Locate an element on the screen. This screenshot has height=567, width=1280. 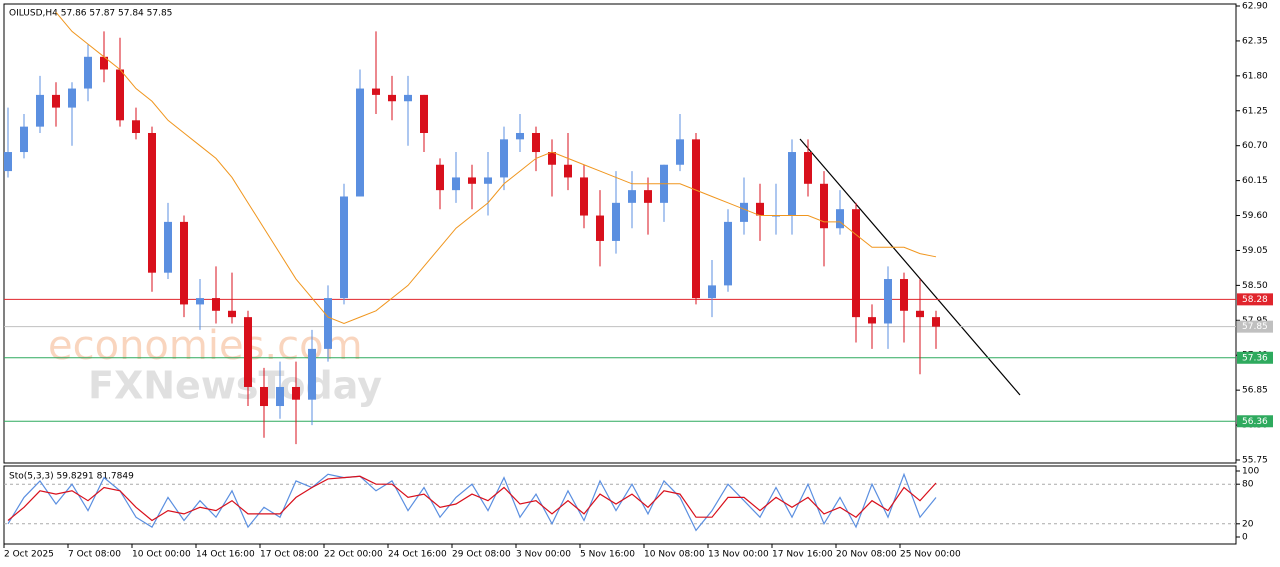
y-tick-label: 56.85 is located at coordinates (1255, 391).